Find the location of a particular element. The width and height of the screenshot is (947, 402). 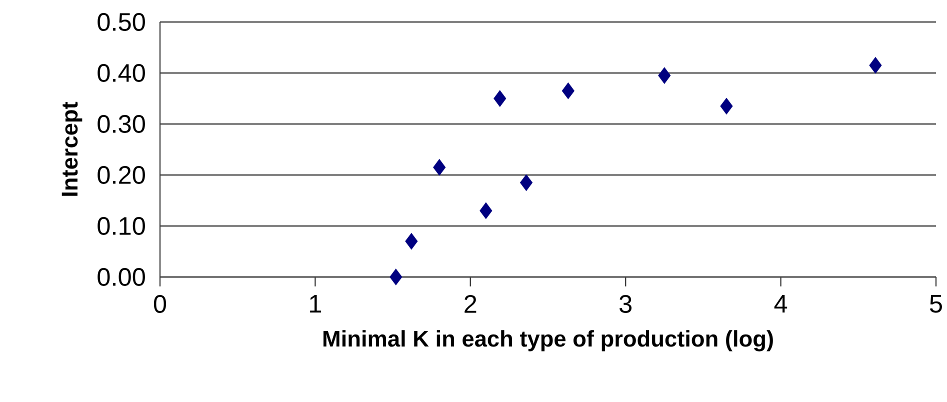

y-tick-label: 0.00 is located at coordinates (121, 277).